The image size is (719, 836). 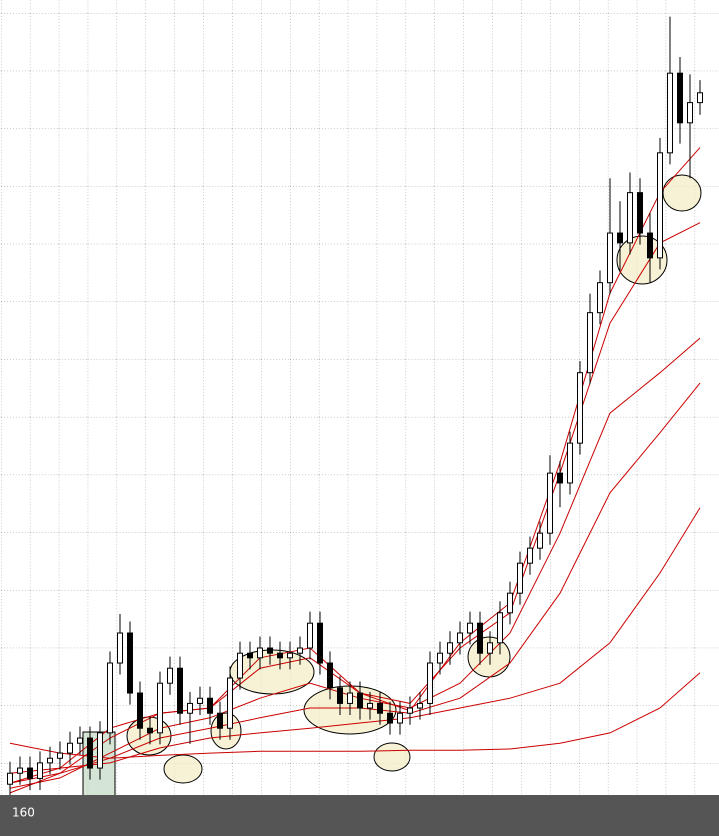 I want to click on y-tick-label: 160, so click(x=23, y=813).